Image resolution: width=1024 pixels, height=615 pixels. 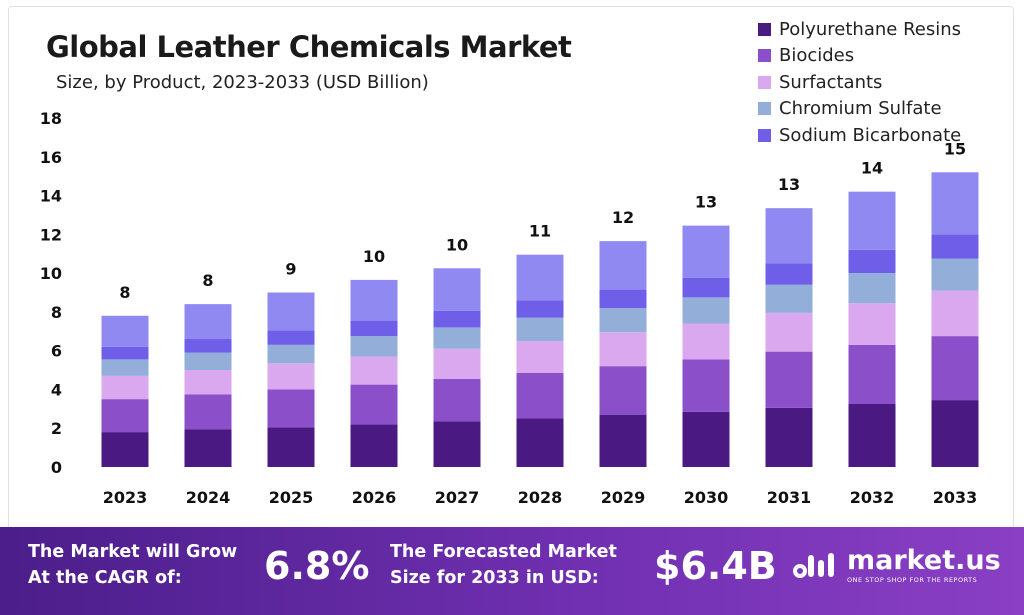 What do you see at coordinates (309, 47) in the screenshot?
I see `chart-title: Global Leather Chemicals Market` at bounding box center [309, 47].